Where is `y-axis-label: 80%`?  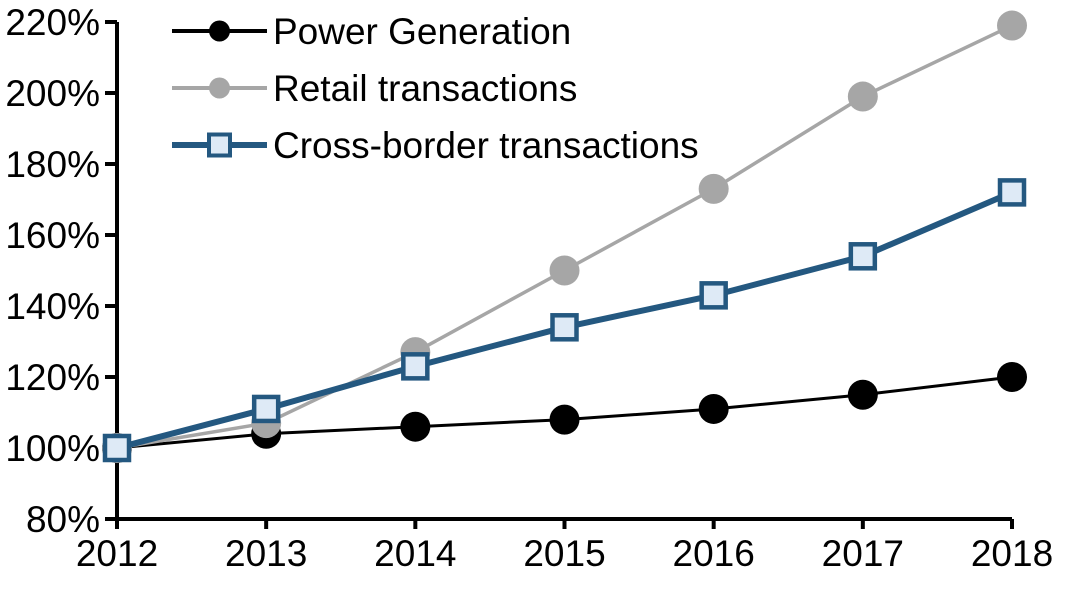
y-axis-label: 80% is located at coordinates (63, 519).